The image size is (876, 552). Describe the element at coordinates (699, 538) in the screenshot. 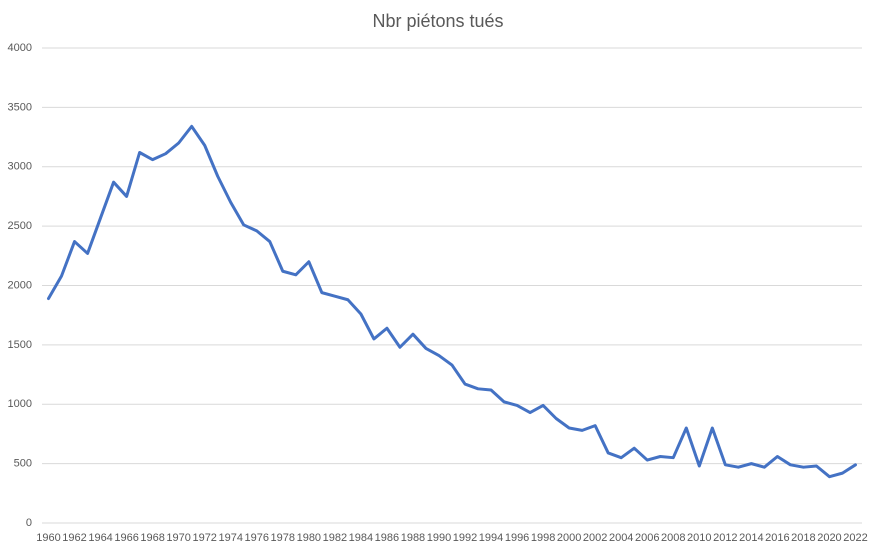

I see `x-tick-label: 2010` at that location.